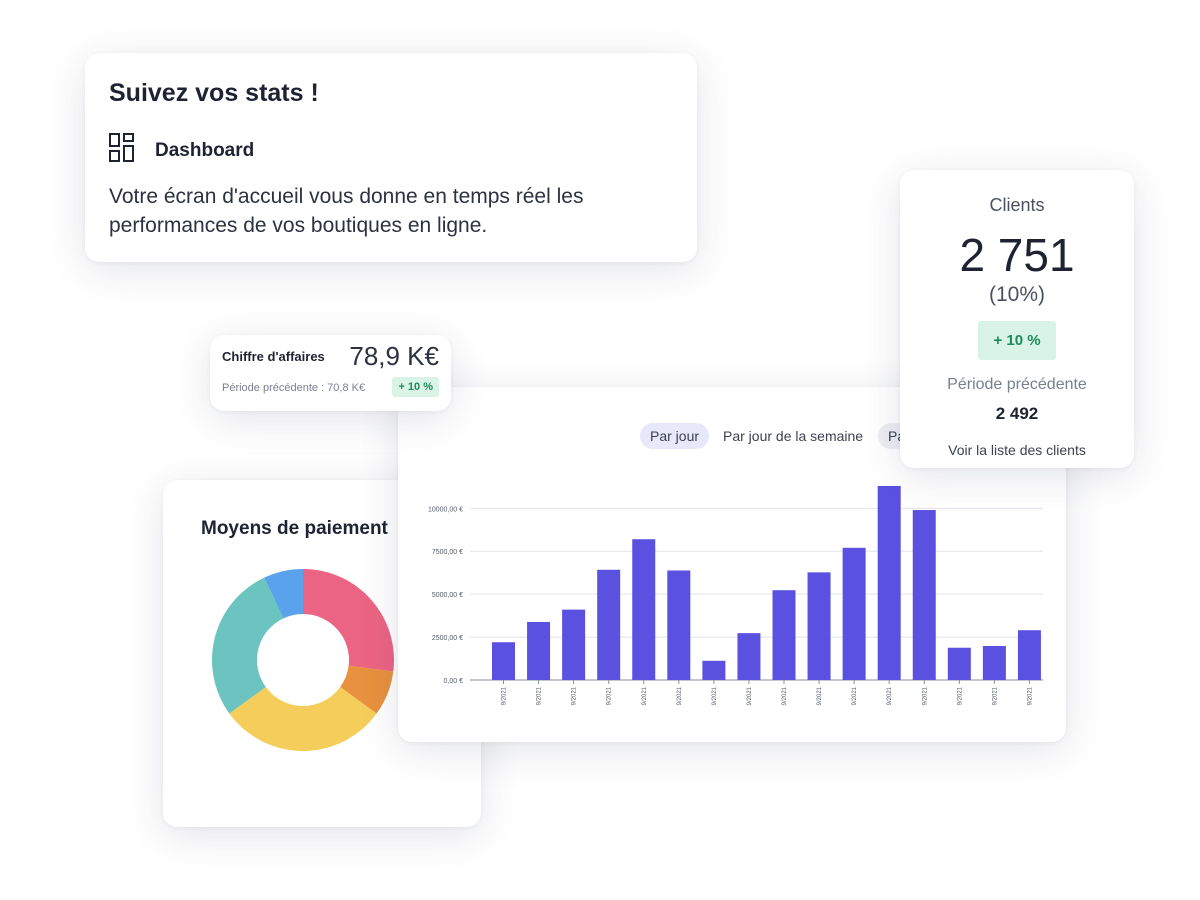 This screenshot has height=900, width=1200. I want to click on dashboard-icon, so click(122, 150).